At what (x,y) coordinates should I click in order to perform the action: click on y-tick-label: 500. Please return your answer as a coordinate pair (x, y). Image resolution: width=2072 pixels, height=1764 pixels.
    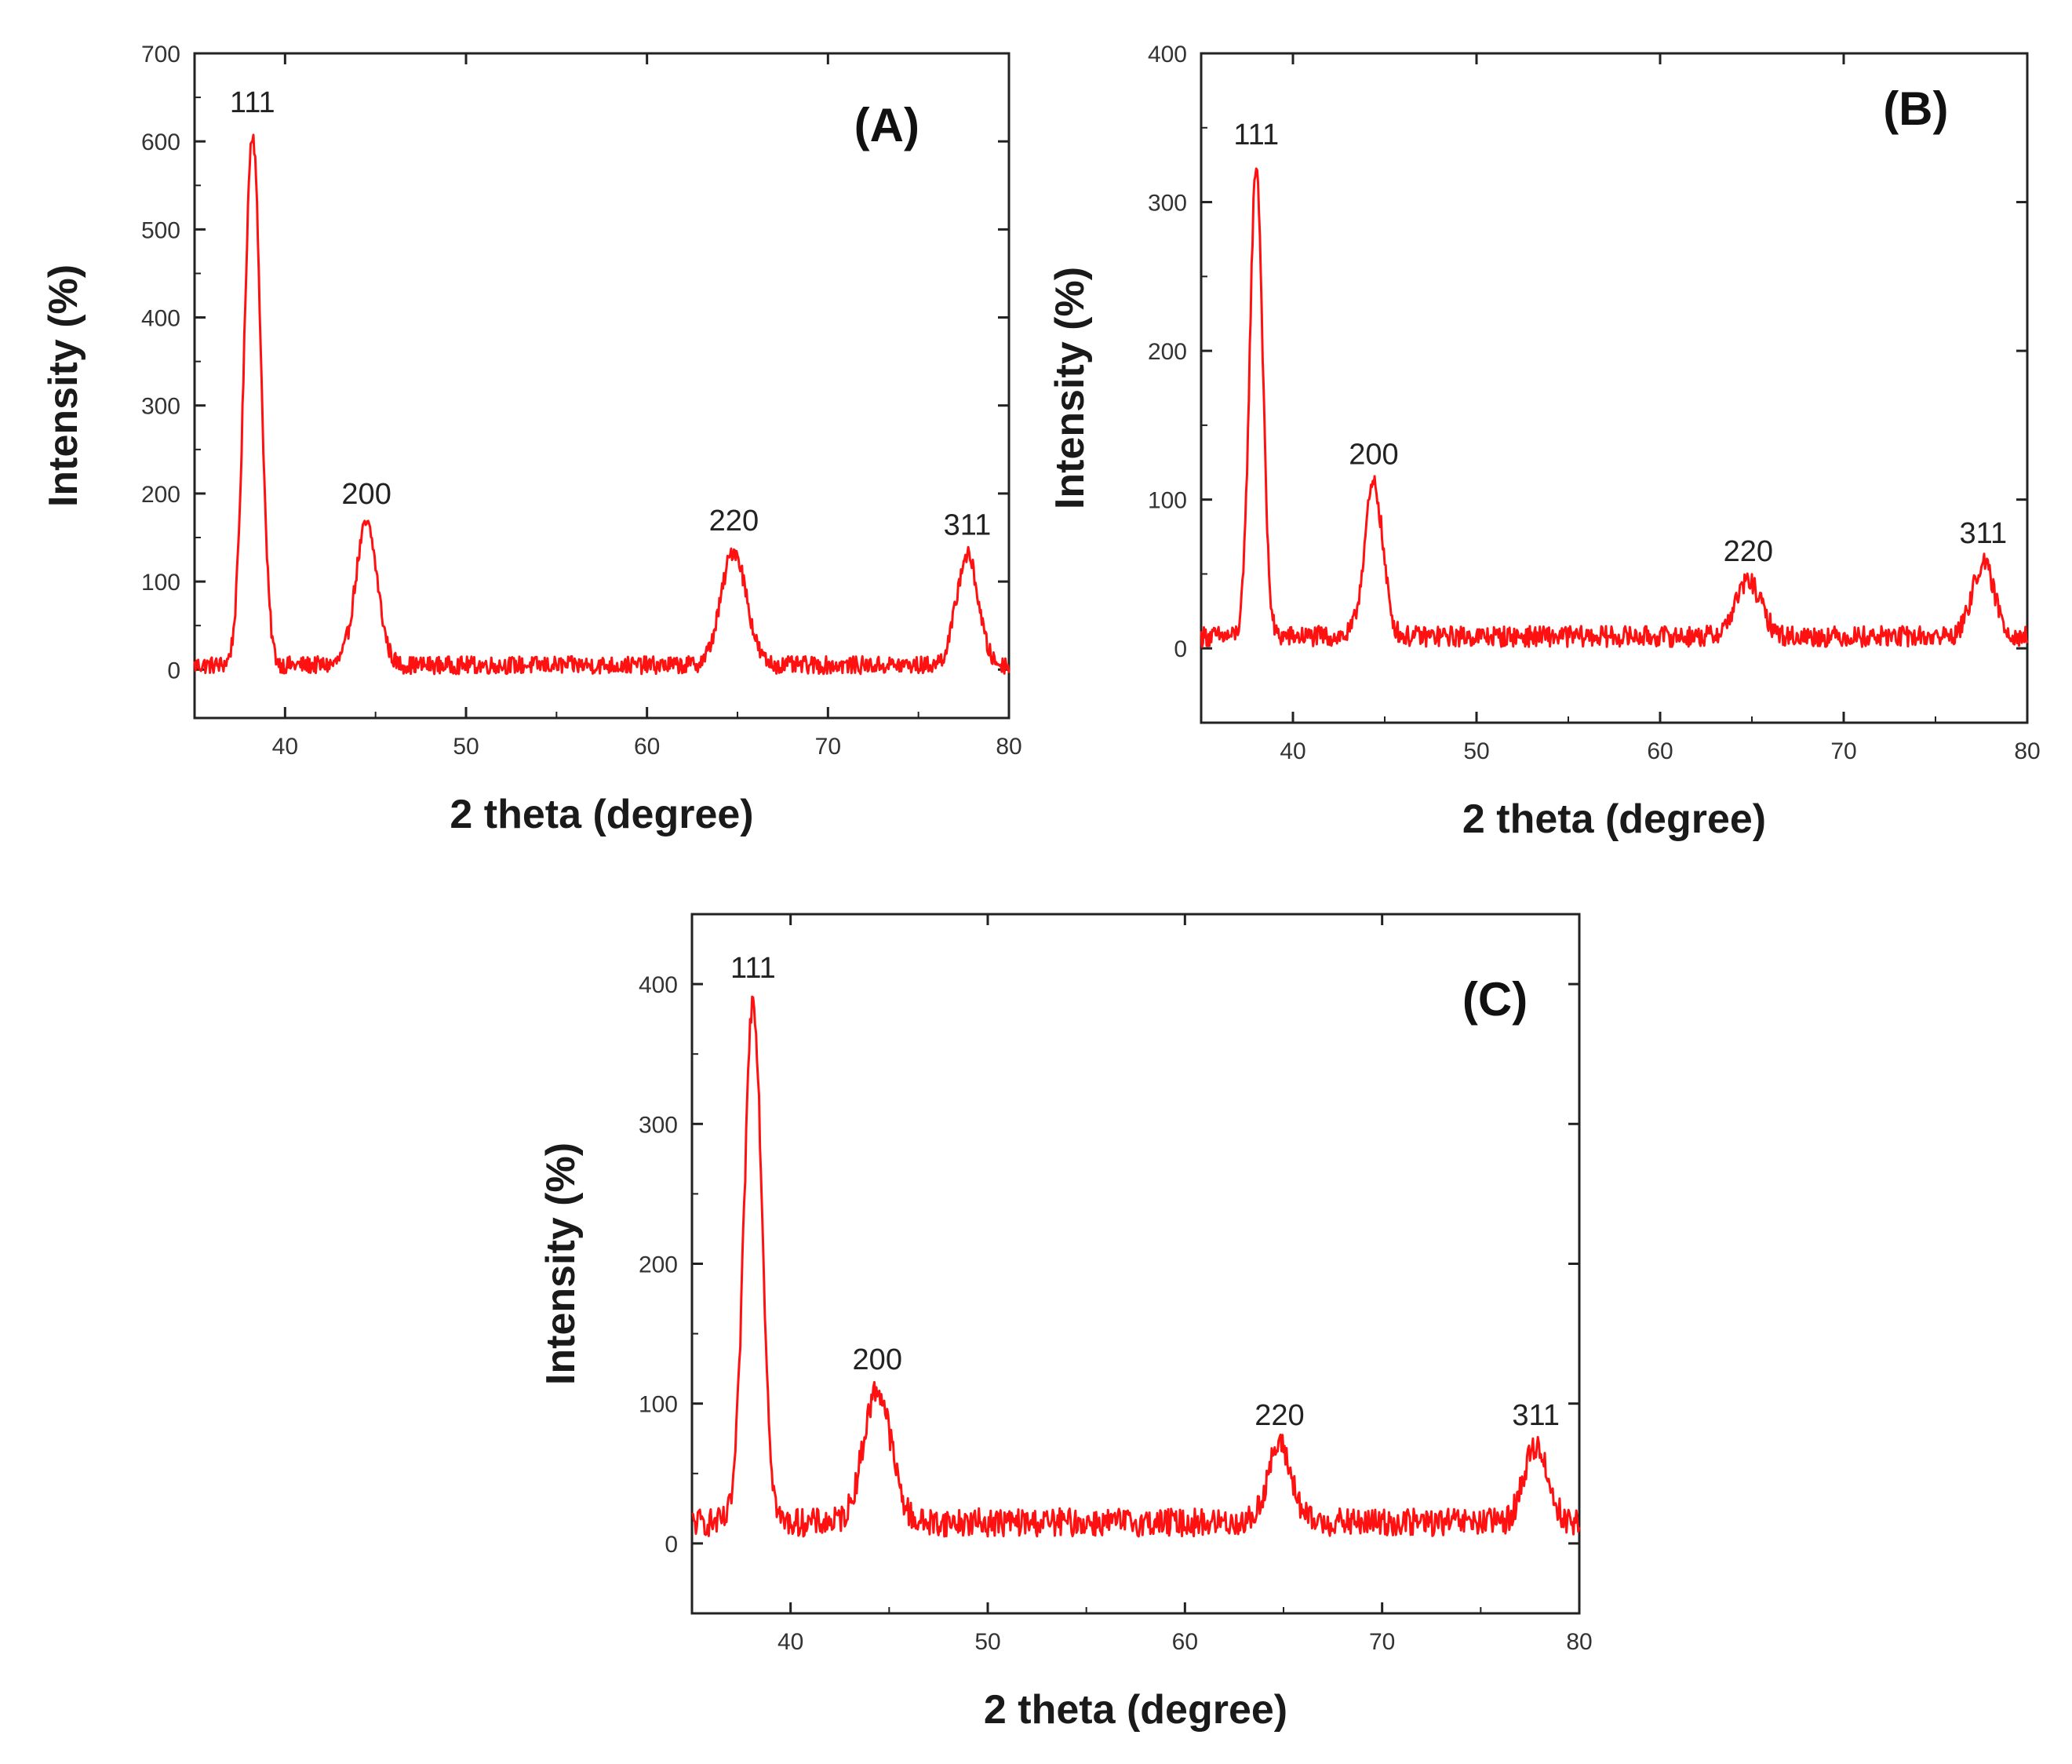
    Looking at the image, I should click on (160, 230).